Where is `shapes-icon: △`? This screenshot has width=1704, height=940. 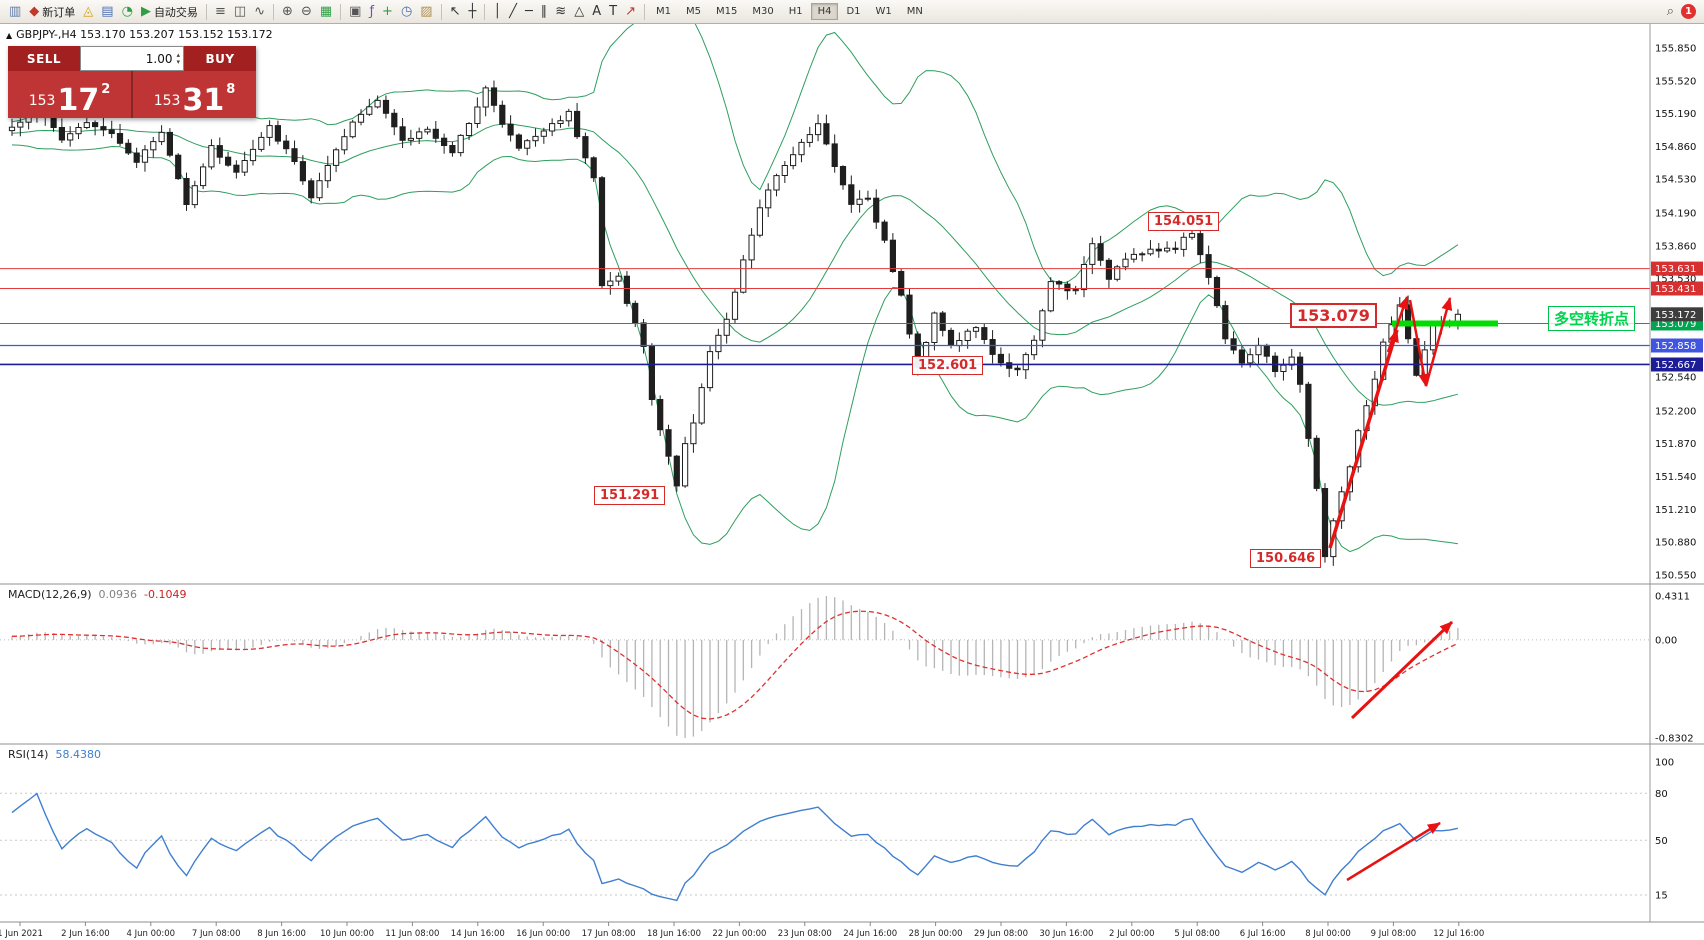
shapes-icon: △ is located at coordinates (579, 11).